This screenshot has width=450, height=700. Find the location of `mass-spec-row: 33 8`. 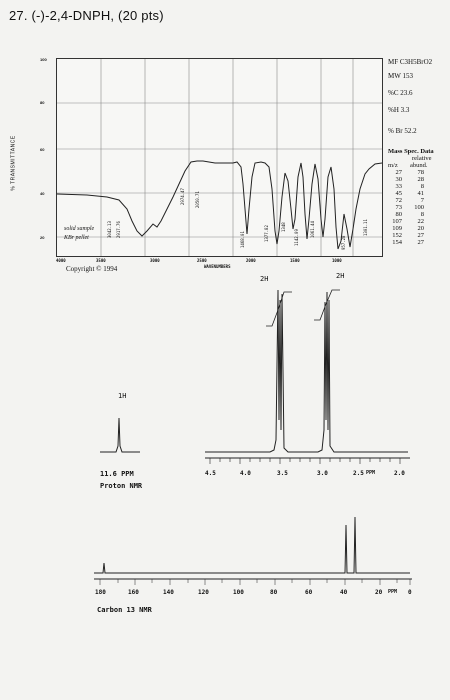

mass-spec-row: 33 8 is located at coordinates (417, 186).